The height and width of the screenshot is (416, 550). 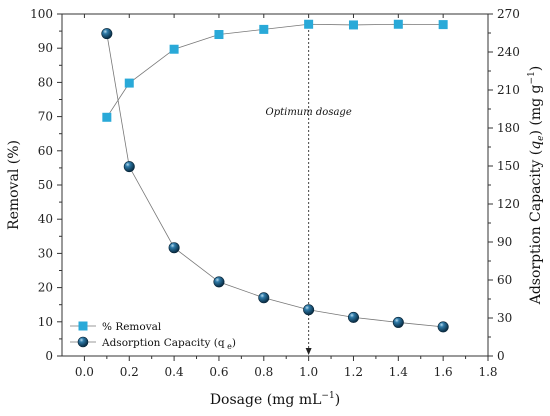 What do you see at coordinates (83, 342) in the screenshot?
I see `legend-capacity-marker` at bounding box center [83, 342].